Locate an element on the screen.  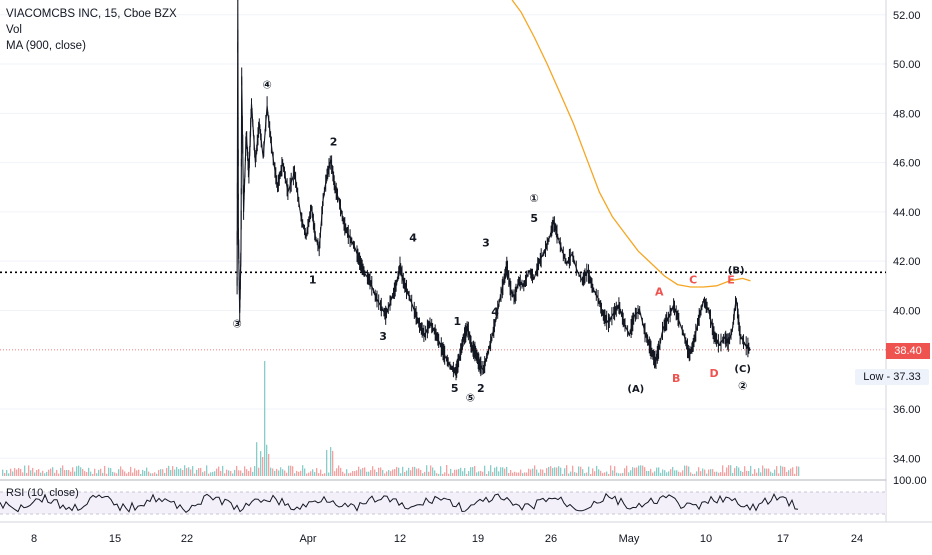
x-tick-label: May is located at coordinates (629, 539).